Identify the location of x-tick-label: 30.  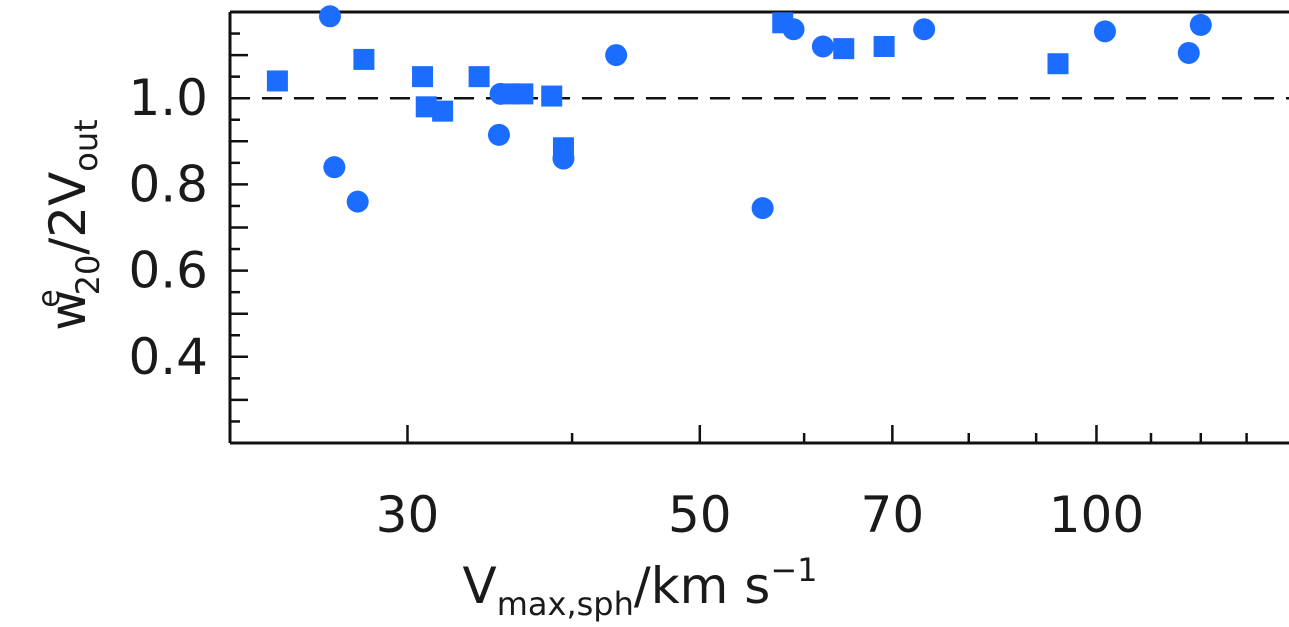
(408, 515).